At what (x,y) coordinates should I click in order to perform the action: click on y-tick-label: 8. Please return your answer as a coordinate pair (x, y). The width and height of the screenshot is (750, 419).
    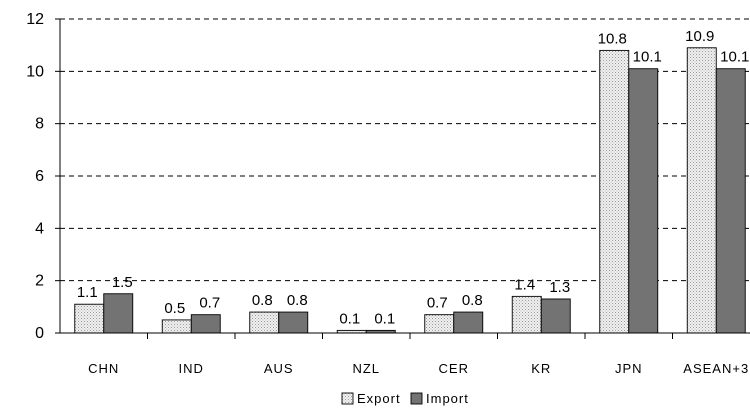
    Looking at the image, I should click on (39, 124).